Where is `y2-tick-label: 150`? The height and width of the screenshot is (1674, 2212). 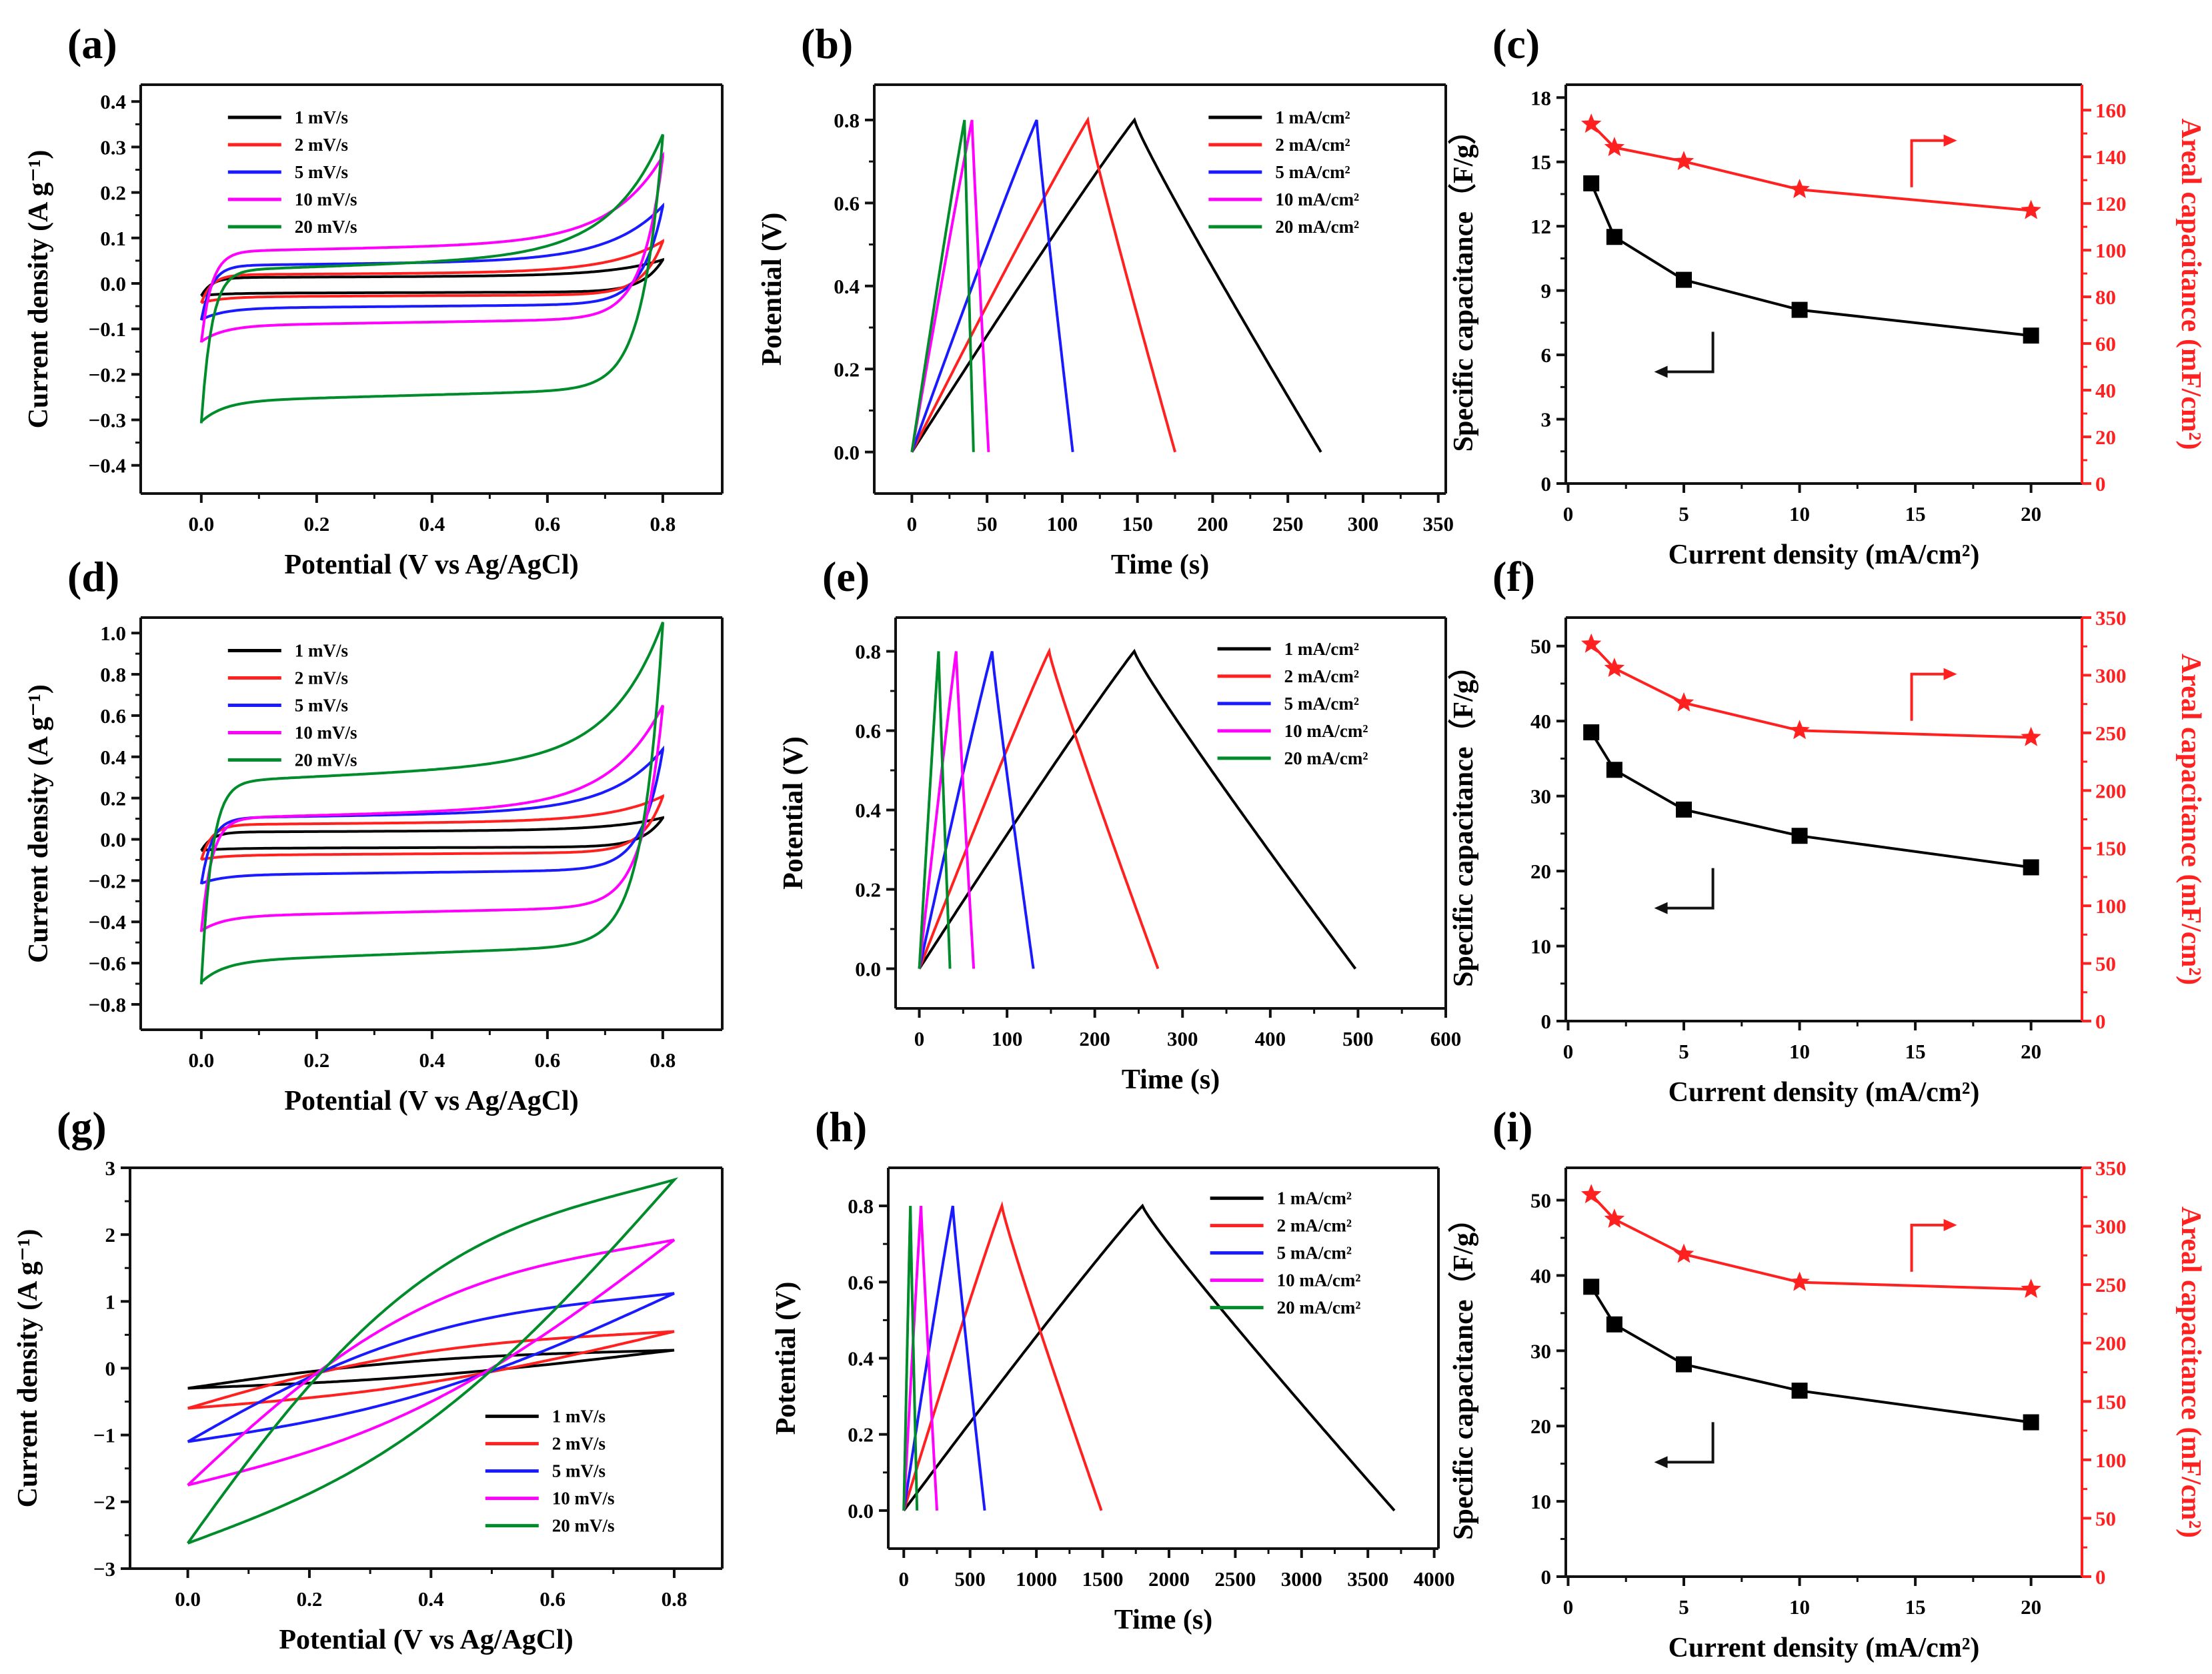 y2-tick-label: 150 is located at coordinates (2111, 848).